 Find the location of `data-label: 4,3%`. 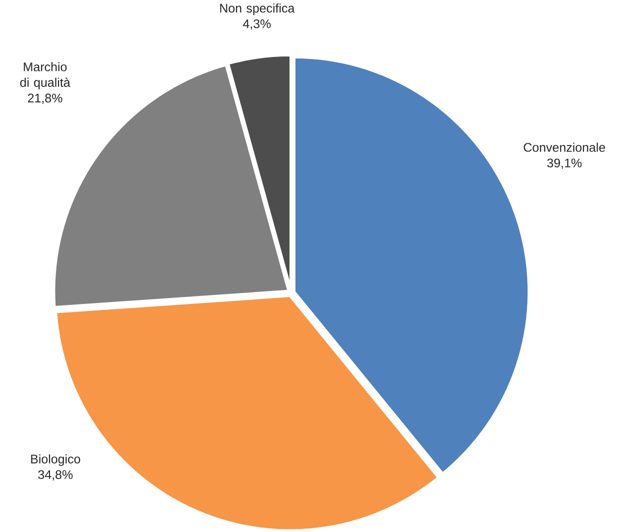

data-label: 4,3% is located at coordinates (257, 24).